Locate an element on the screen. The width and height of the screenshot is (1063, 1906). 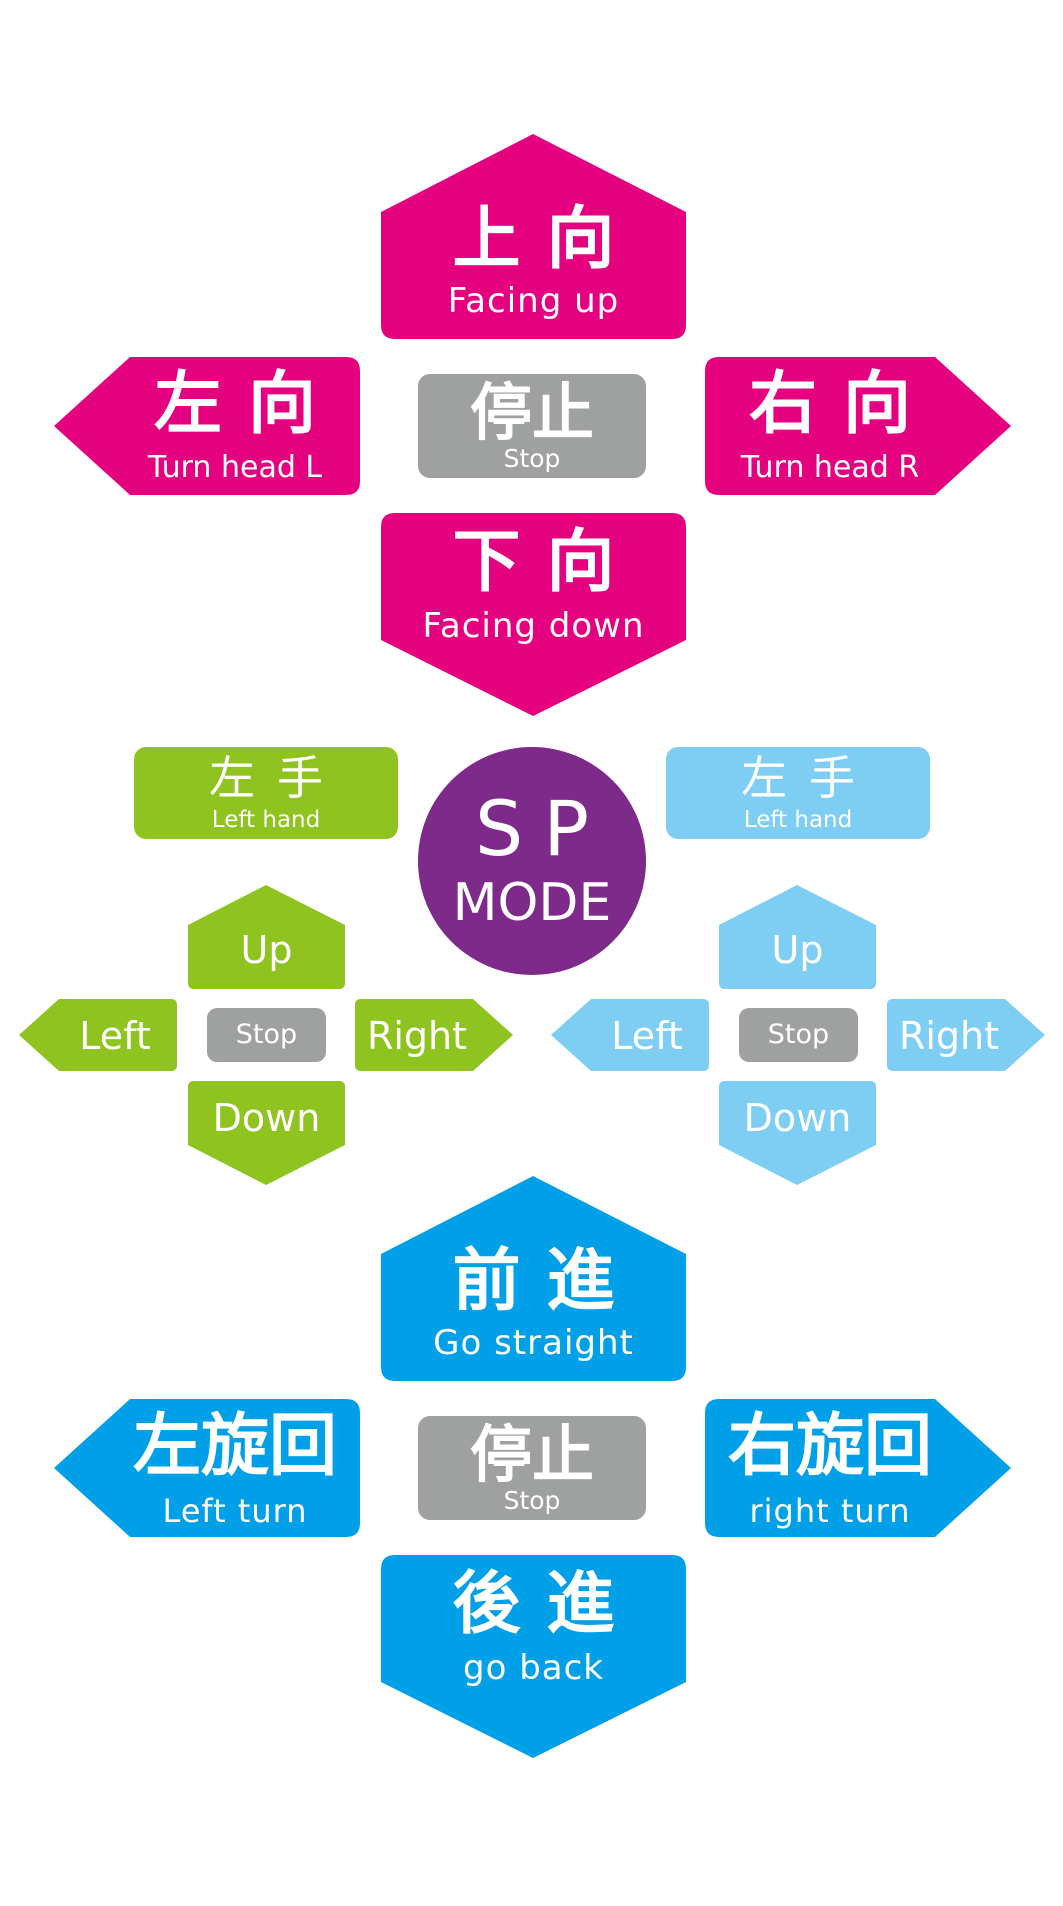
right-hand-down-label: Down is located at coordinates (797, 1118).